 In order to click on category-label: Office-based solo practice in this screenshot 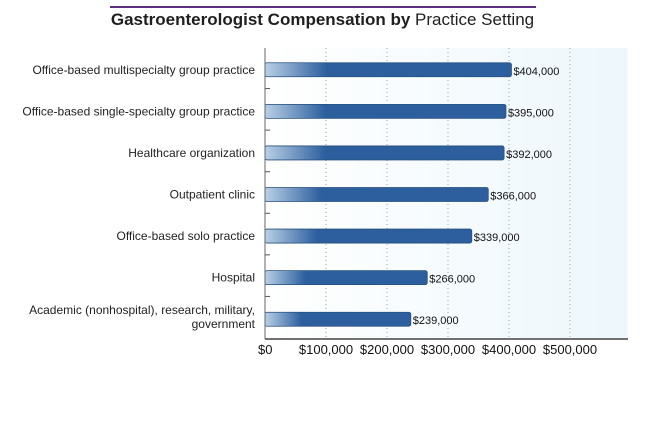, I will do `click(185, 236)`.